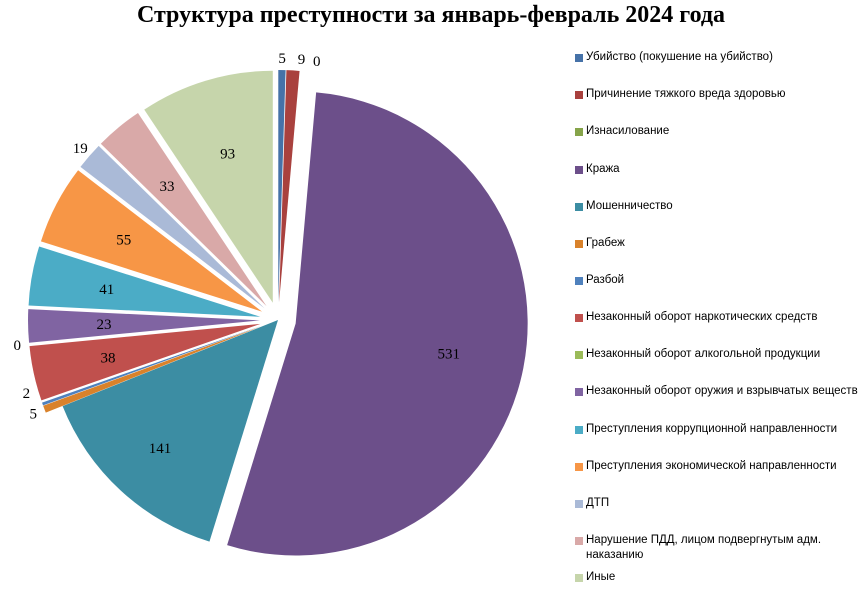  Describe the element at coordinates (605, 243) in the screenshot. I see `legend-label: Грабеж` at that location.